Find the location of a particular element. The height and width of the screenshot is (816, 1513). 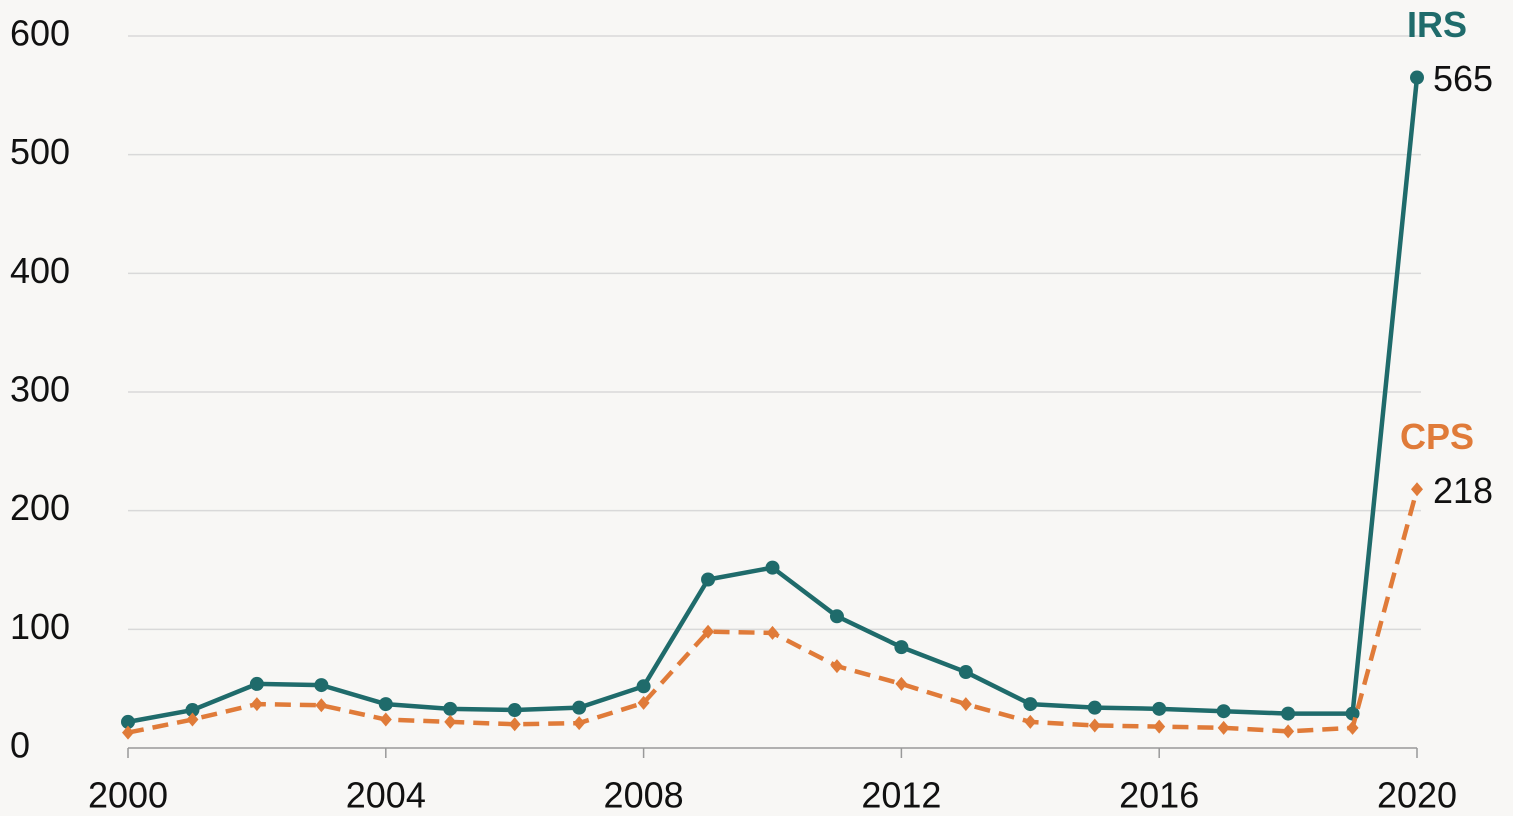

y-tick-label: 300 is located at coordinates (40, 389).